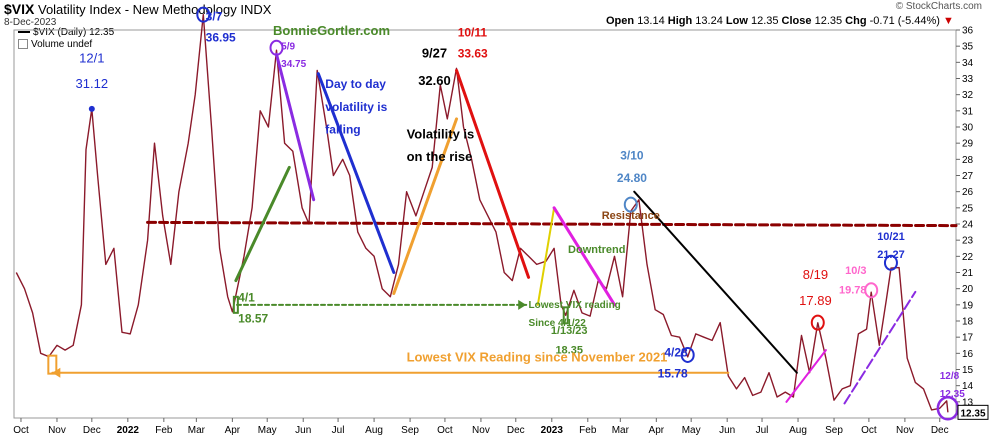 This screenshot has height=438, width=990. What do you see at coordinates (968, 402) in the screenshot?
I see `y-tick-label: 13` at bounding box center [968, 402].